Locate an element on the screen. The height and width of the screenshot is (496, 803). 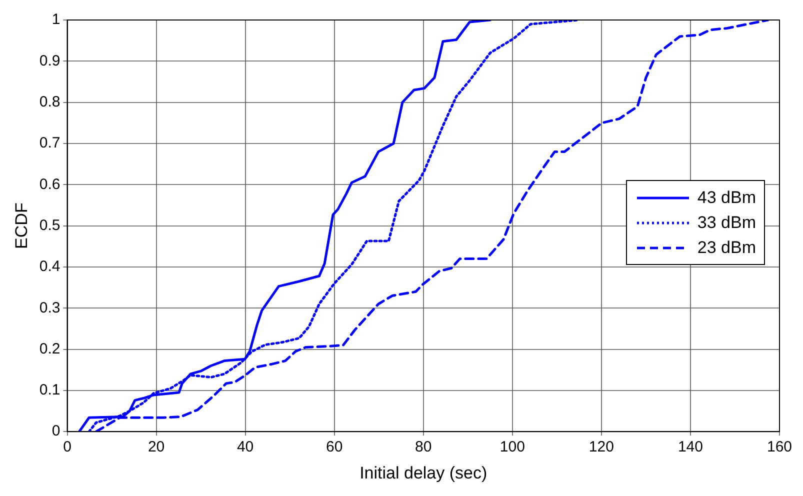
y-tick-label: 0.1 is located at coordinates (49, 390).